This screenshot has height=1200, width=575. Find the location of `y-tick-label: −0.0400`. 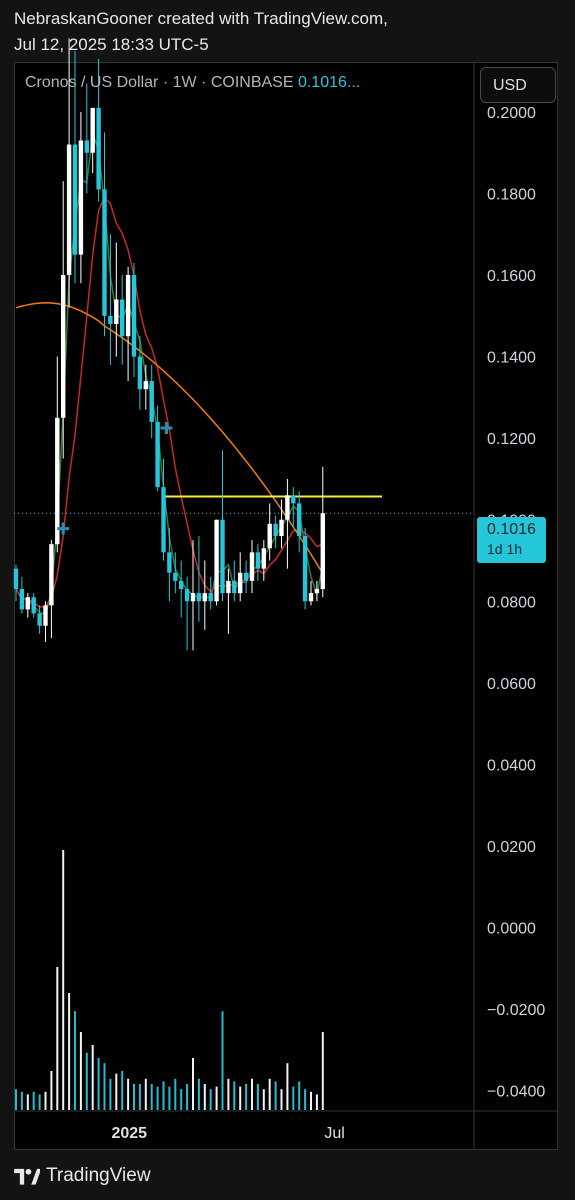

y-tick-label: −0.0400 is located at coordinates (516, 1092).